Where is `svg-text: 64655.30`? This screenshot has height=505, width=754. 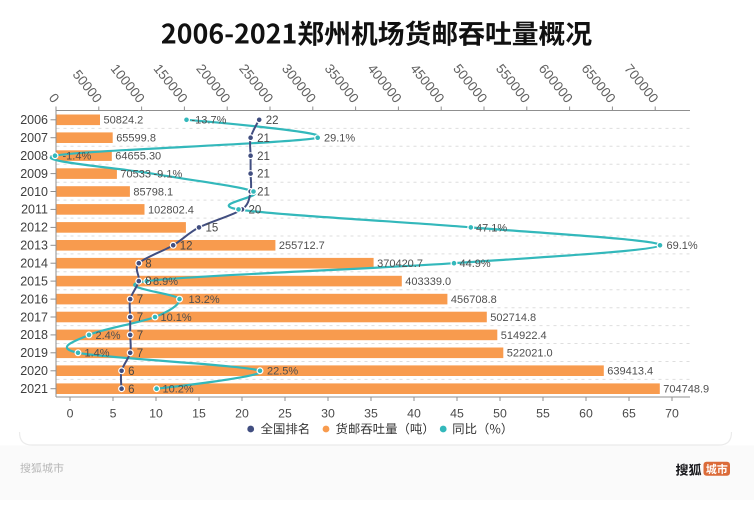
svg-text: 64655.30 is located at coordinates (138, 157).